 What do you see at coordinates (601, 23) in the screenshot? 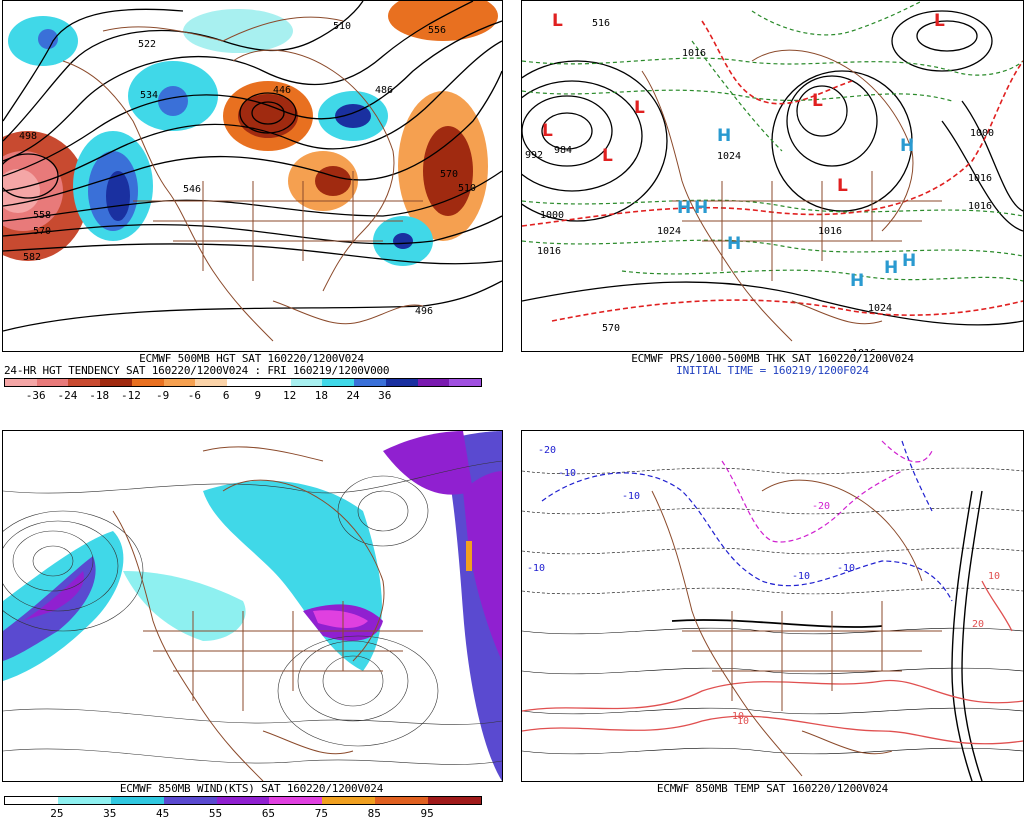
I see `svg-text: 516` at bounding box center [601, 23].